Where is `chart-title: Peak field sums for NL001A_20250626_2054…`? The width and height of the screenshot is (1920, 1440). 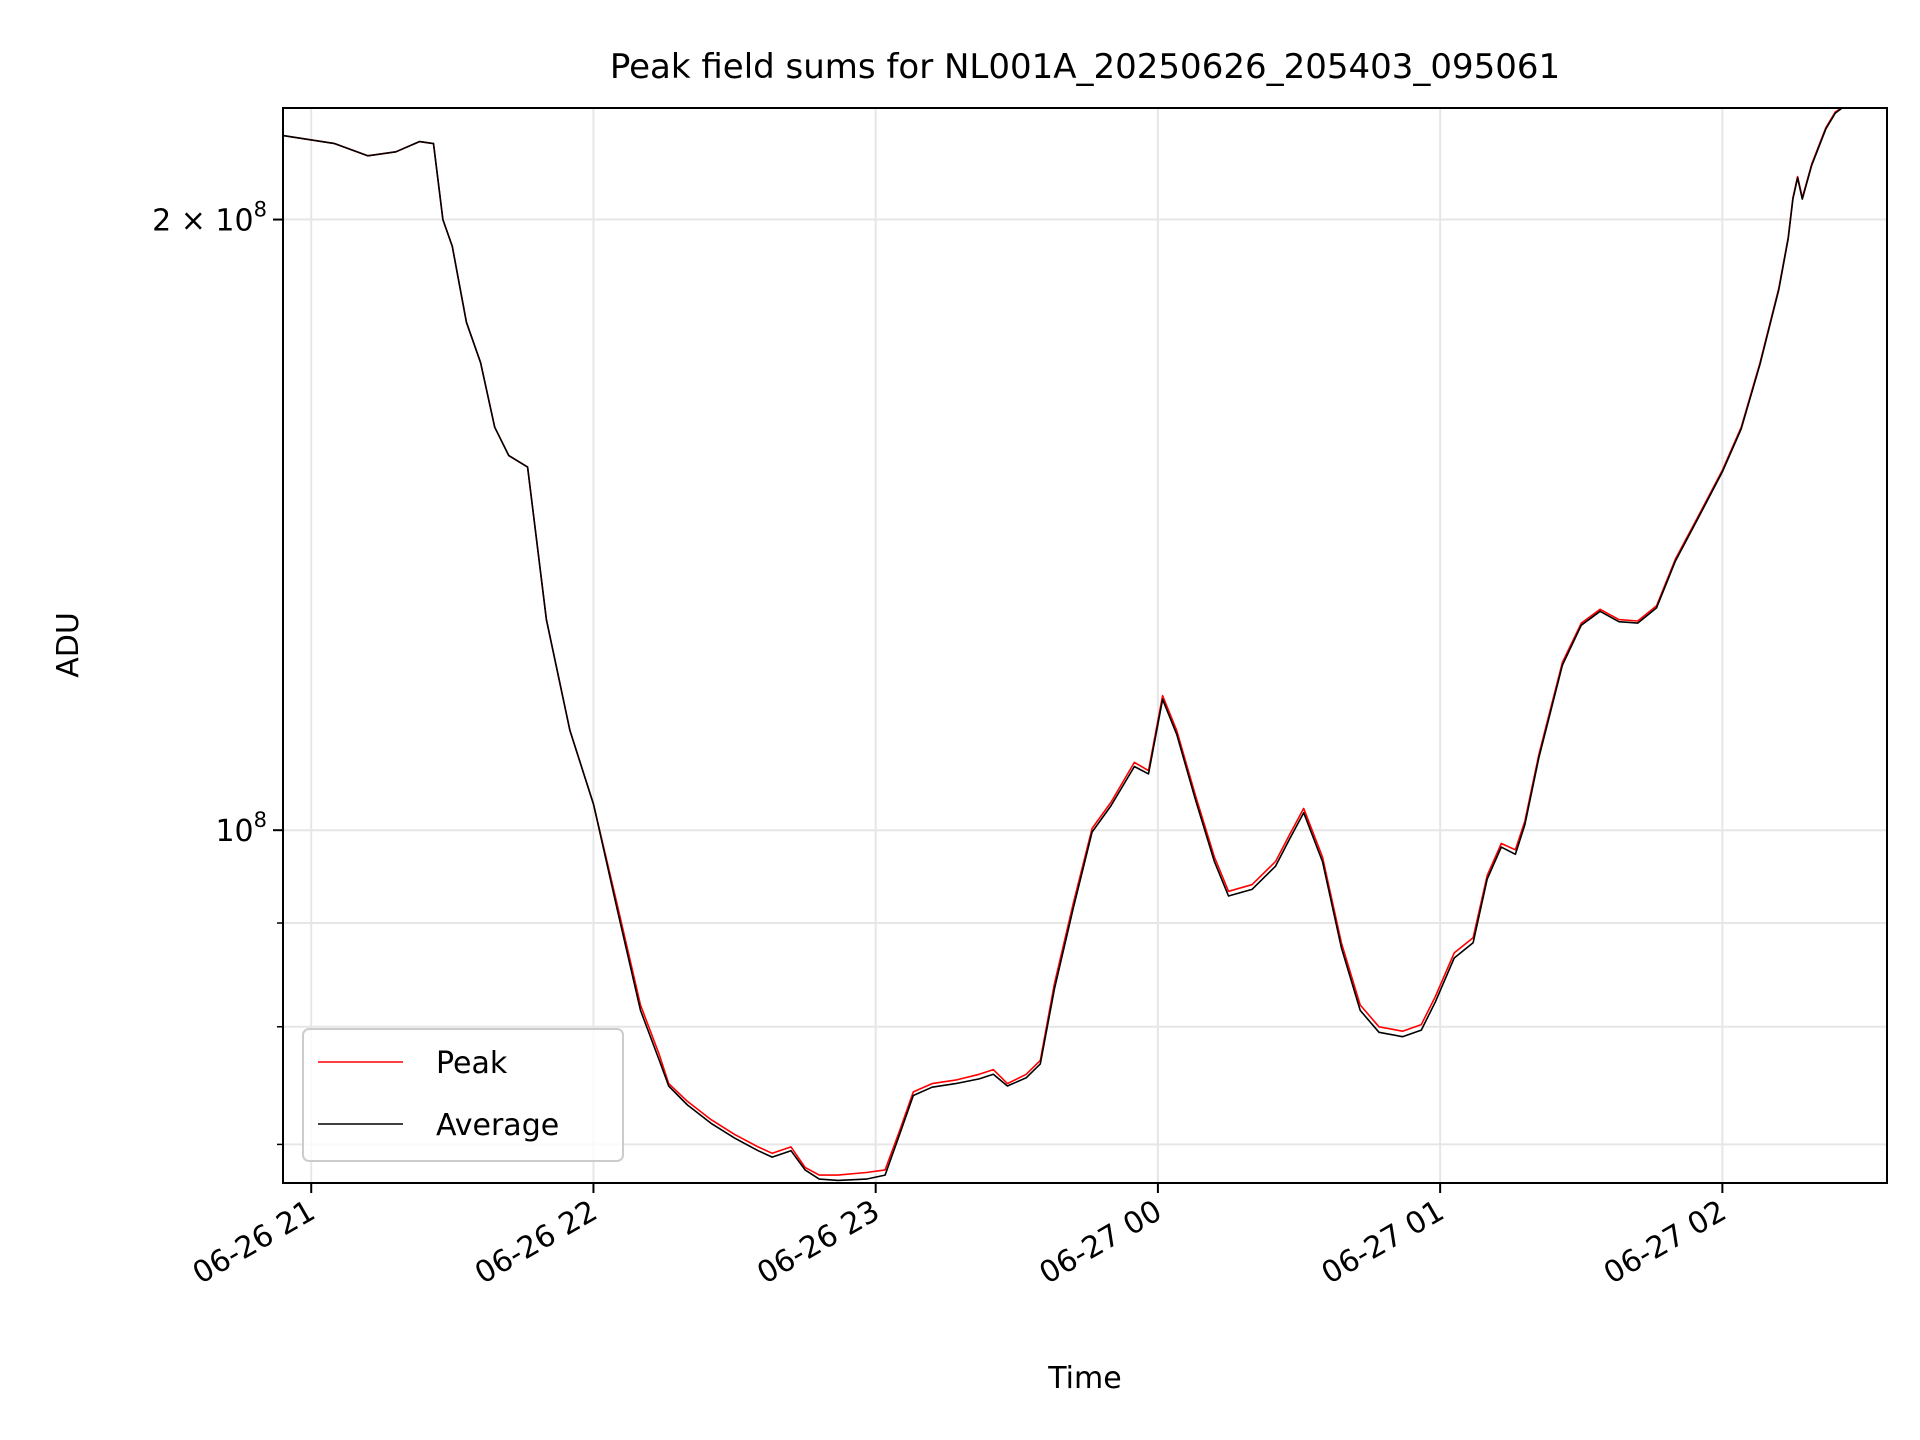 chart-title: Peak field sums for NL001A_20250626_2054… is located at coordinates (1085, 67).